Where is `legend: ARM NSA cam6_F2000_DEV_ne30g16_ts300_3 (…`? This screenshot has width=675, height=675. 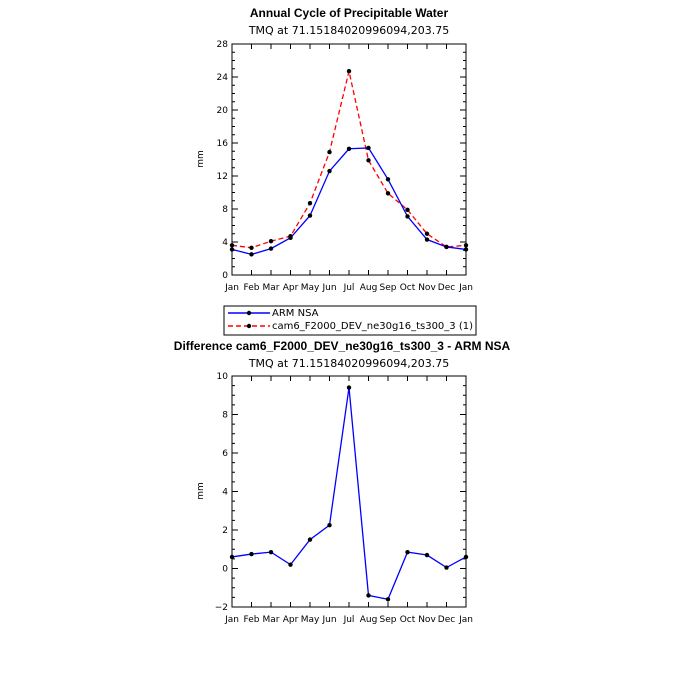
legend: ARM NSA cam6_F2000_DEV_ne30g16_ts300_3 (… is located at coordinates (350, 320).